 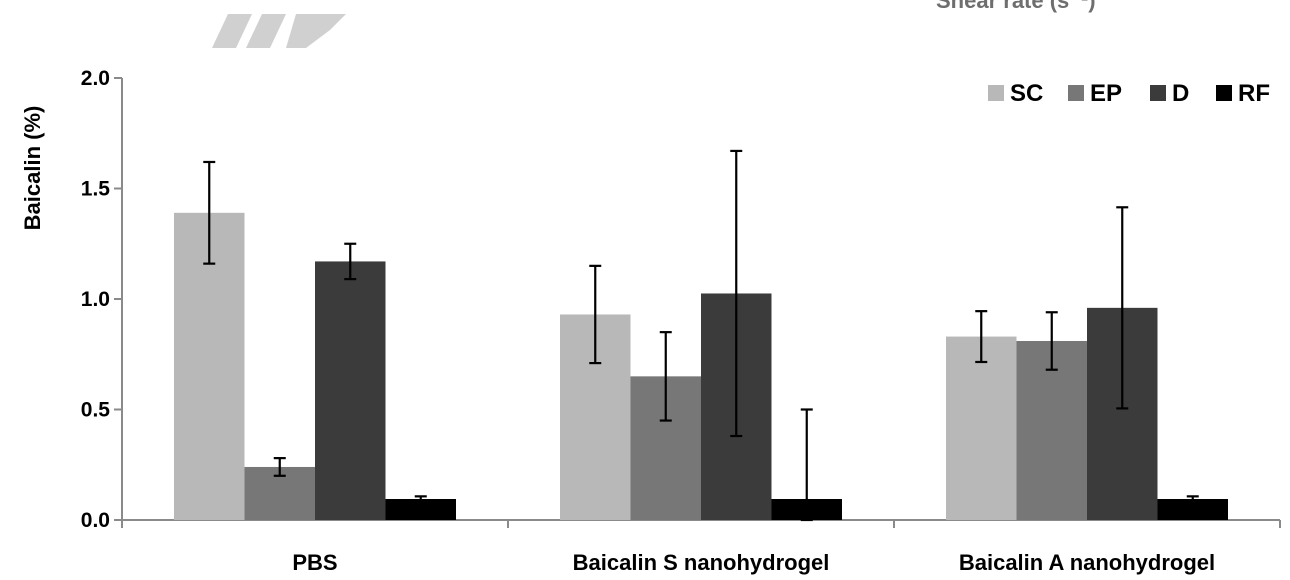 What do you see at coordinates (1180, 93) in the screenshot?
I see `legend-label: D` at bounding box center [1180, 93].